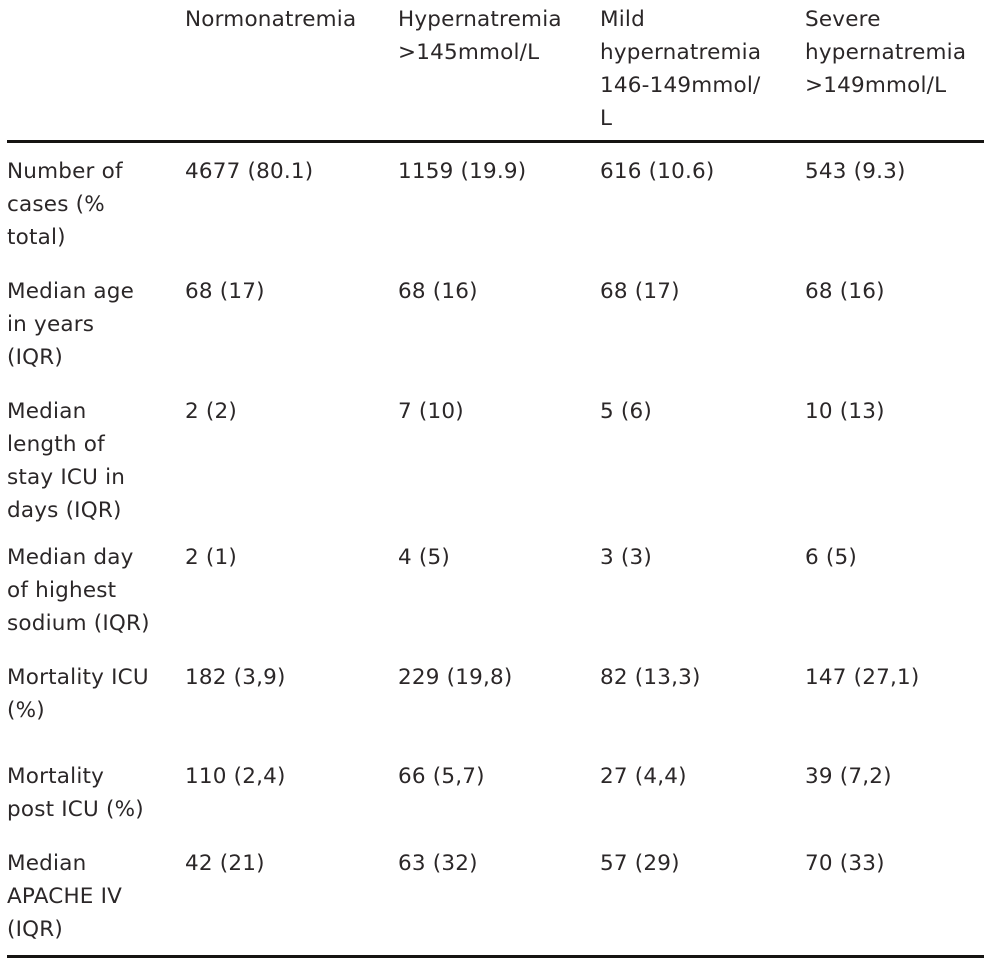 The width and height of the screenshot is (998, 958). Describe the element at coordinates (211, 557) in the screenshot. I see `table-cell: 2 (1)` at that location.